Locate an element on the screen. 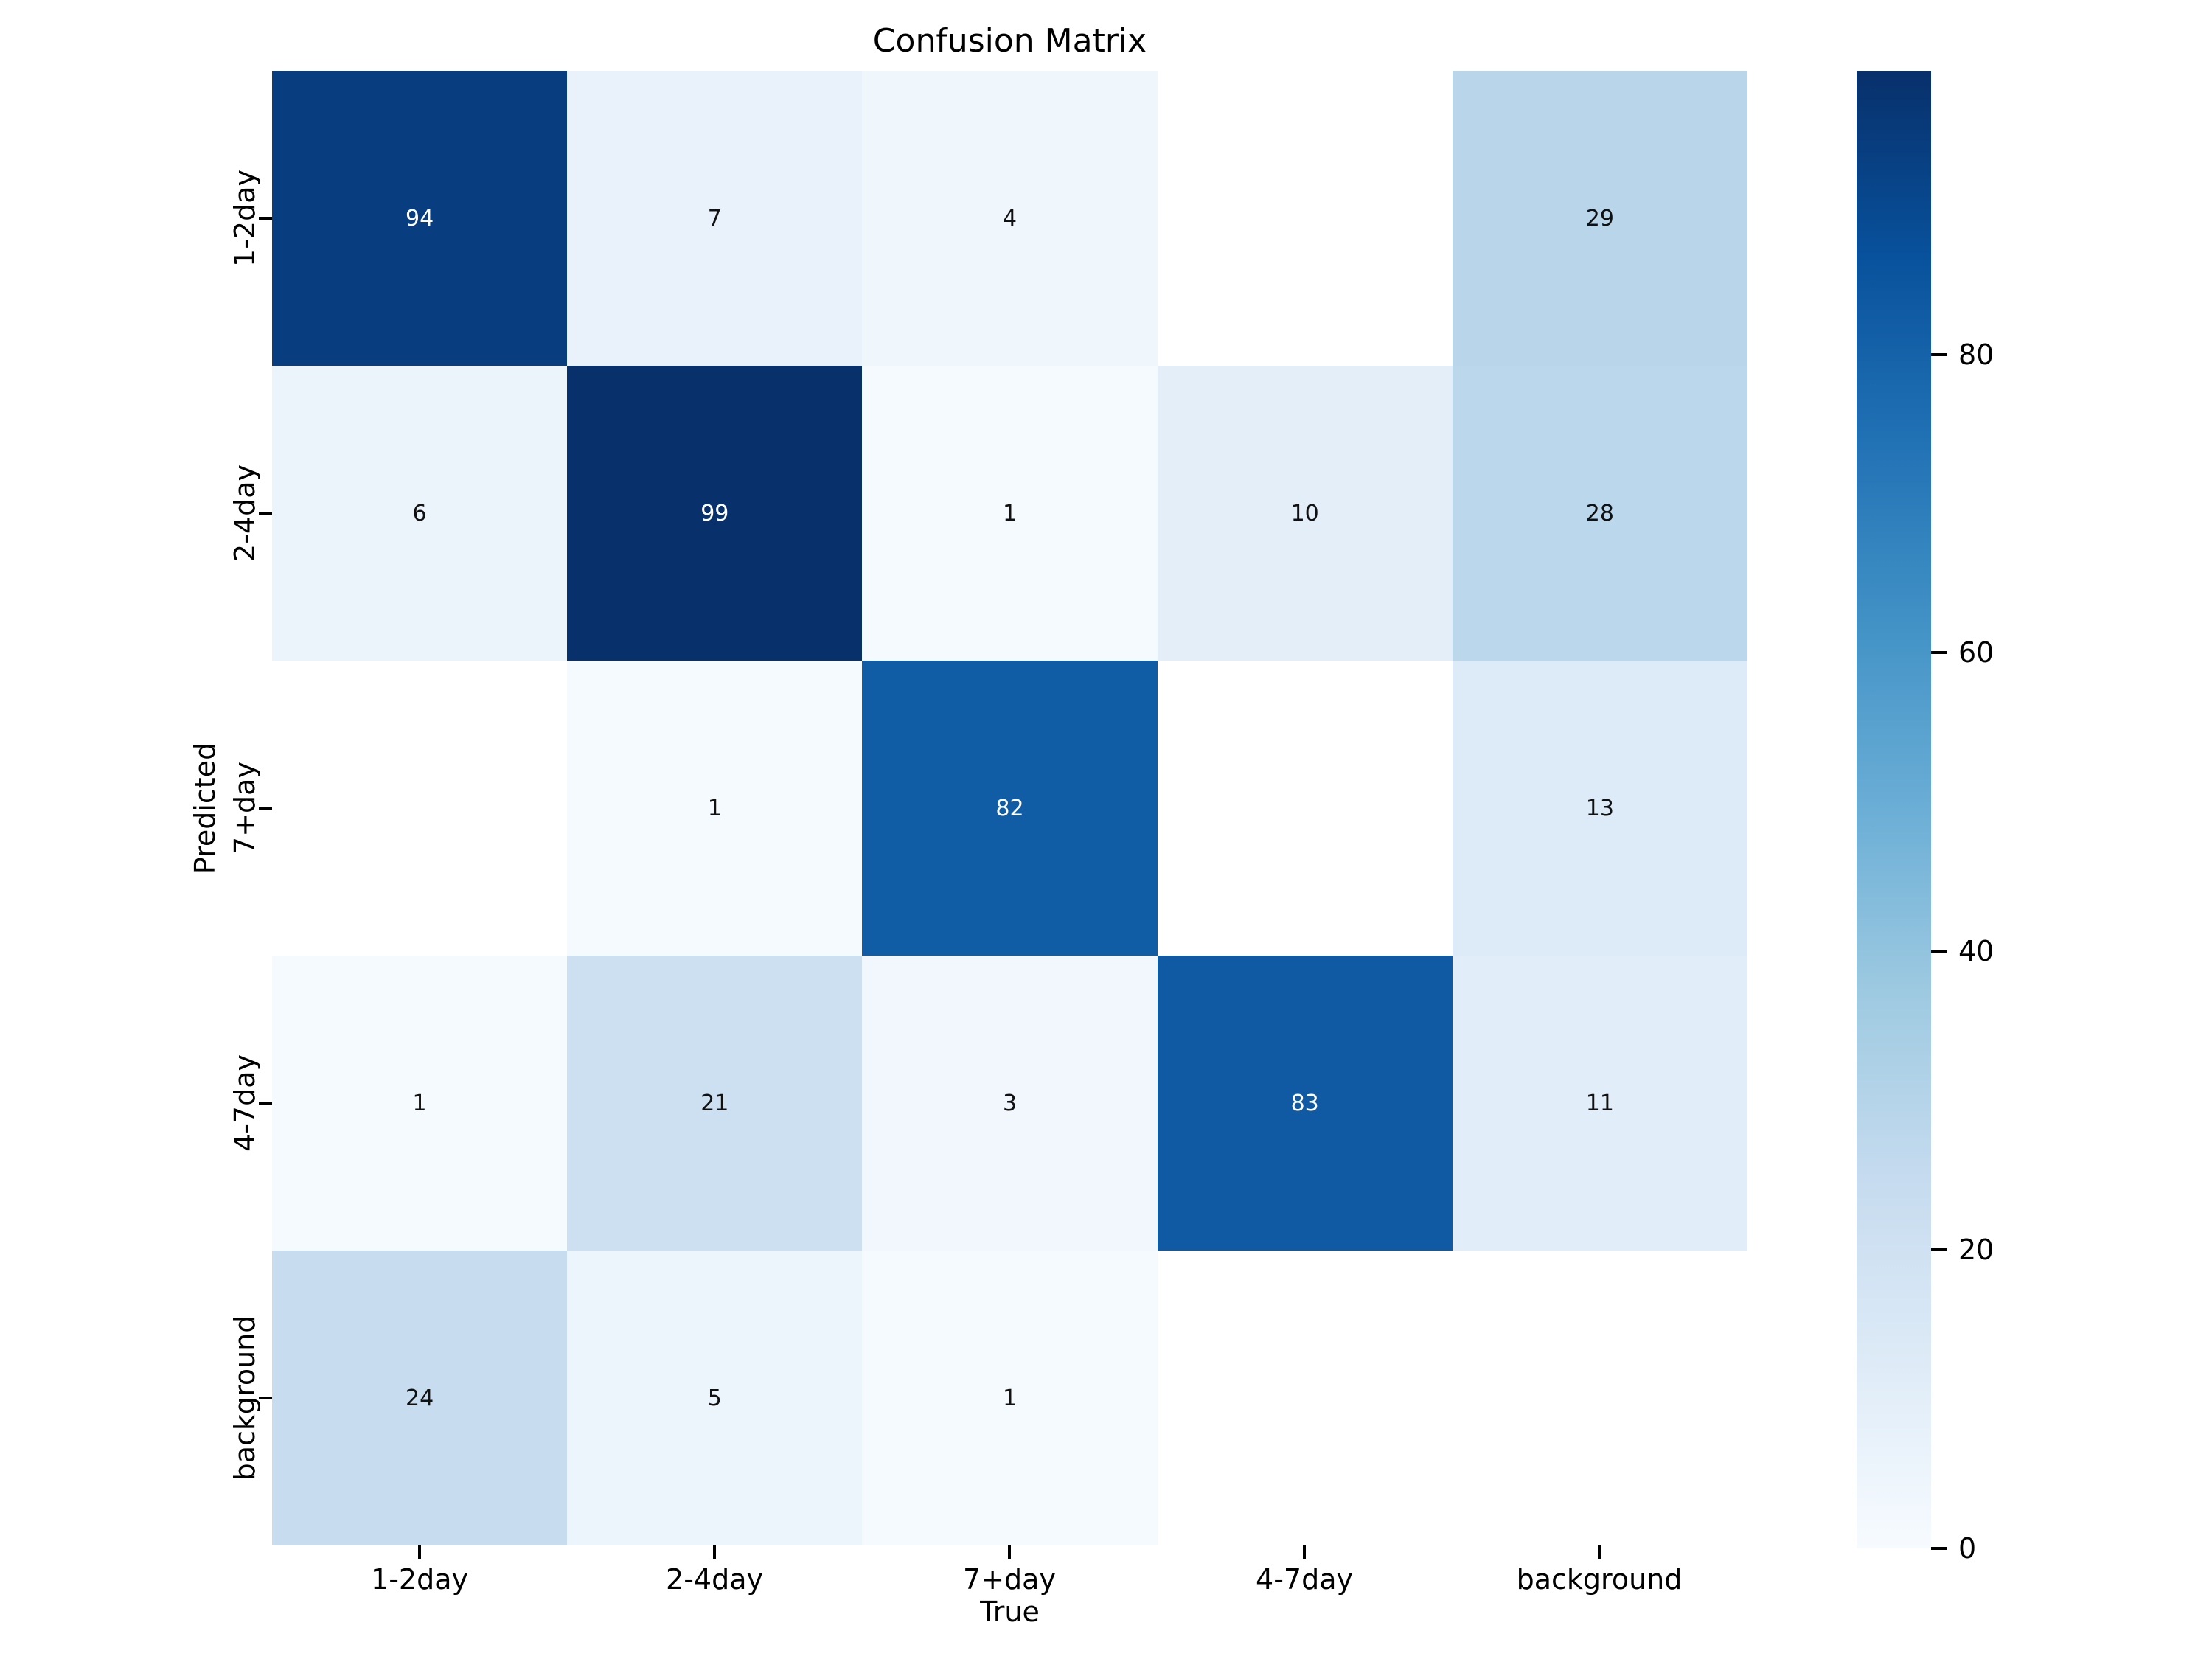 This screenshot has width=2212, height=1659. y-tick-label: 2-4day is located at coordinates (245, 513).